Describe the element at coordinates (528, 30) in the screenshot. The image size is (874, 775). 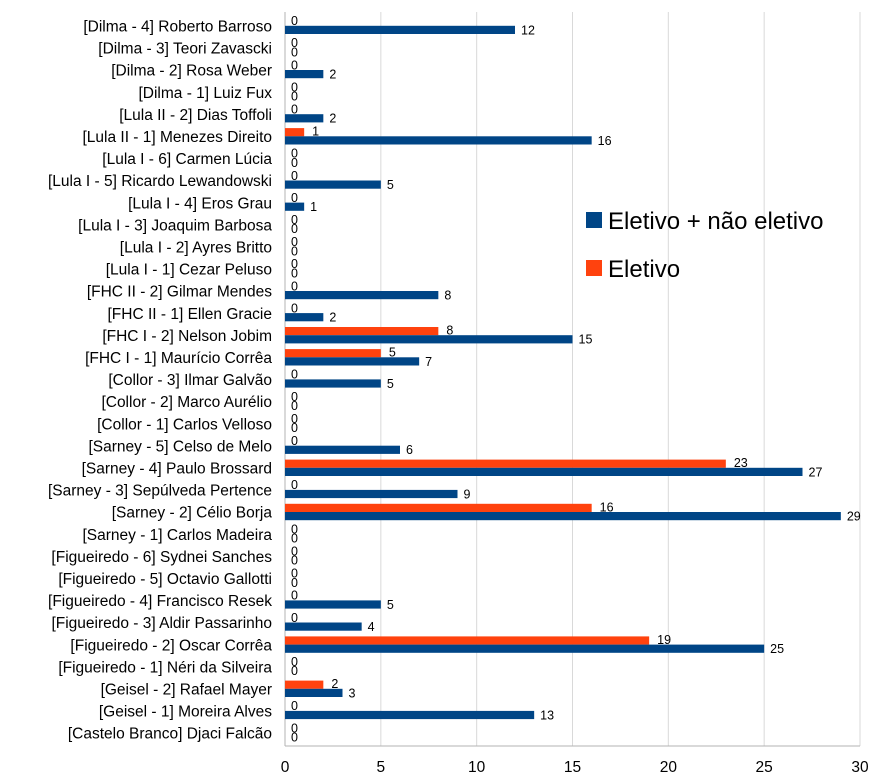
I see `data-label-total: 12` at that location.